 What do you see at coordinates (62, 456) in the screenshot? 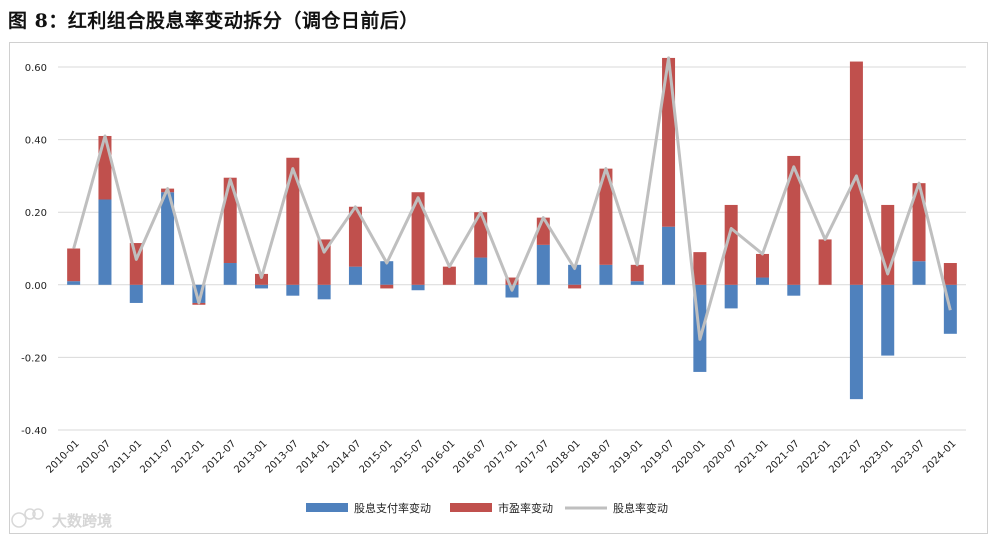
I see `x-tick-label: 2010-01` at bounding box center [62, 456].